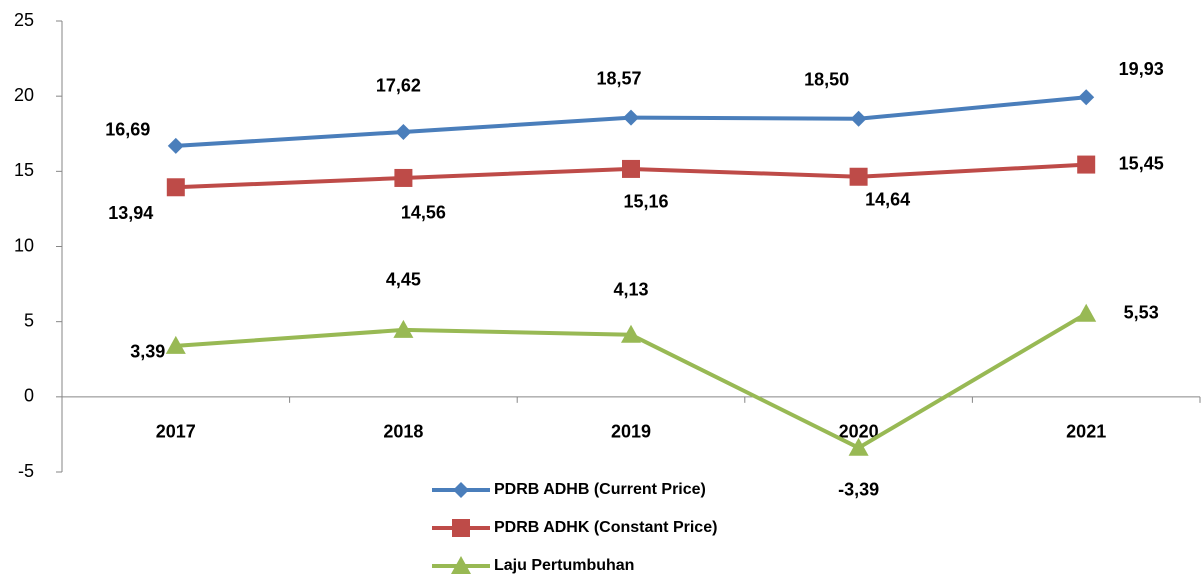 Image resolution: width=1203 pixels, height=585 pixels. I want to click on data-label: 14,64, so click(887, 199).